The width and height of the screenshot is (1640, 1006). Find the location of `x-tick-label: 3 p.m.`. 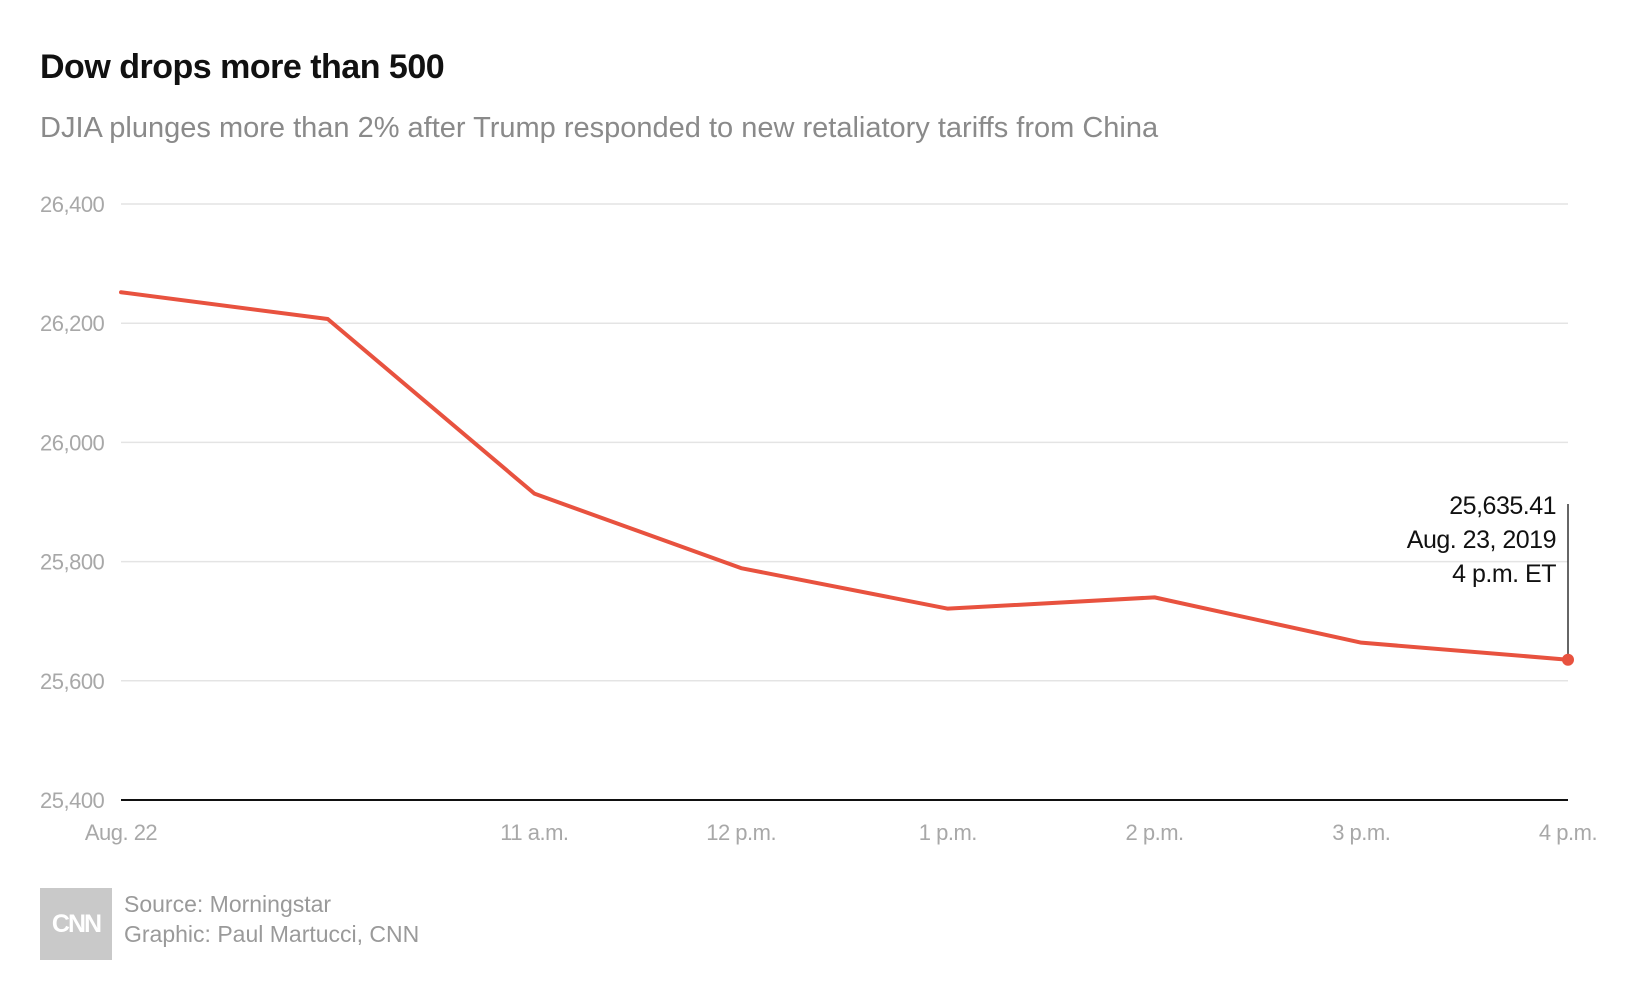

x-tick-label: 3 p.m. is located at coordinates (1361, 832).